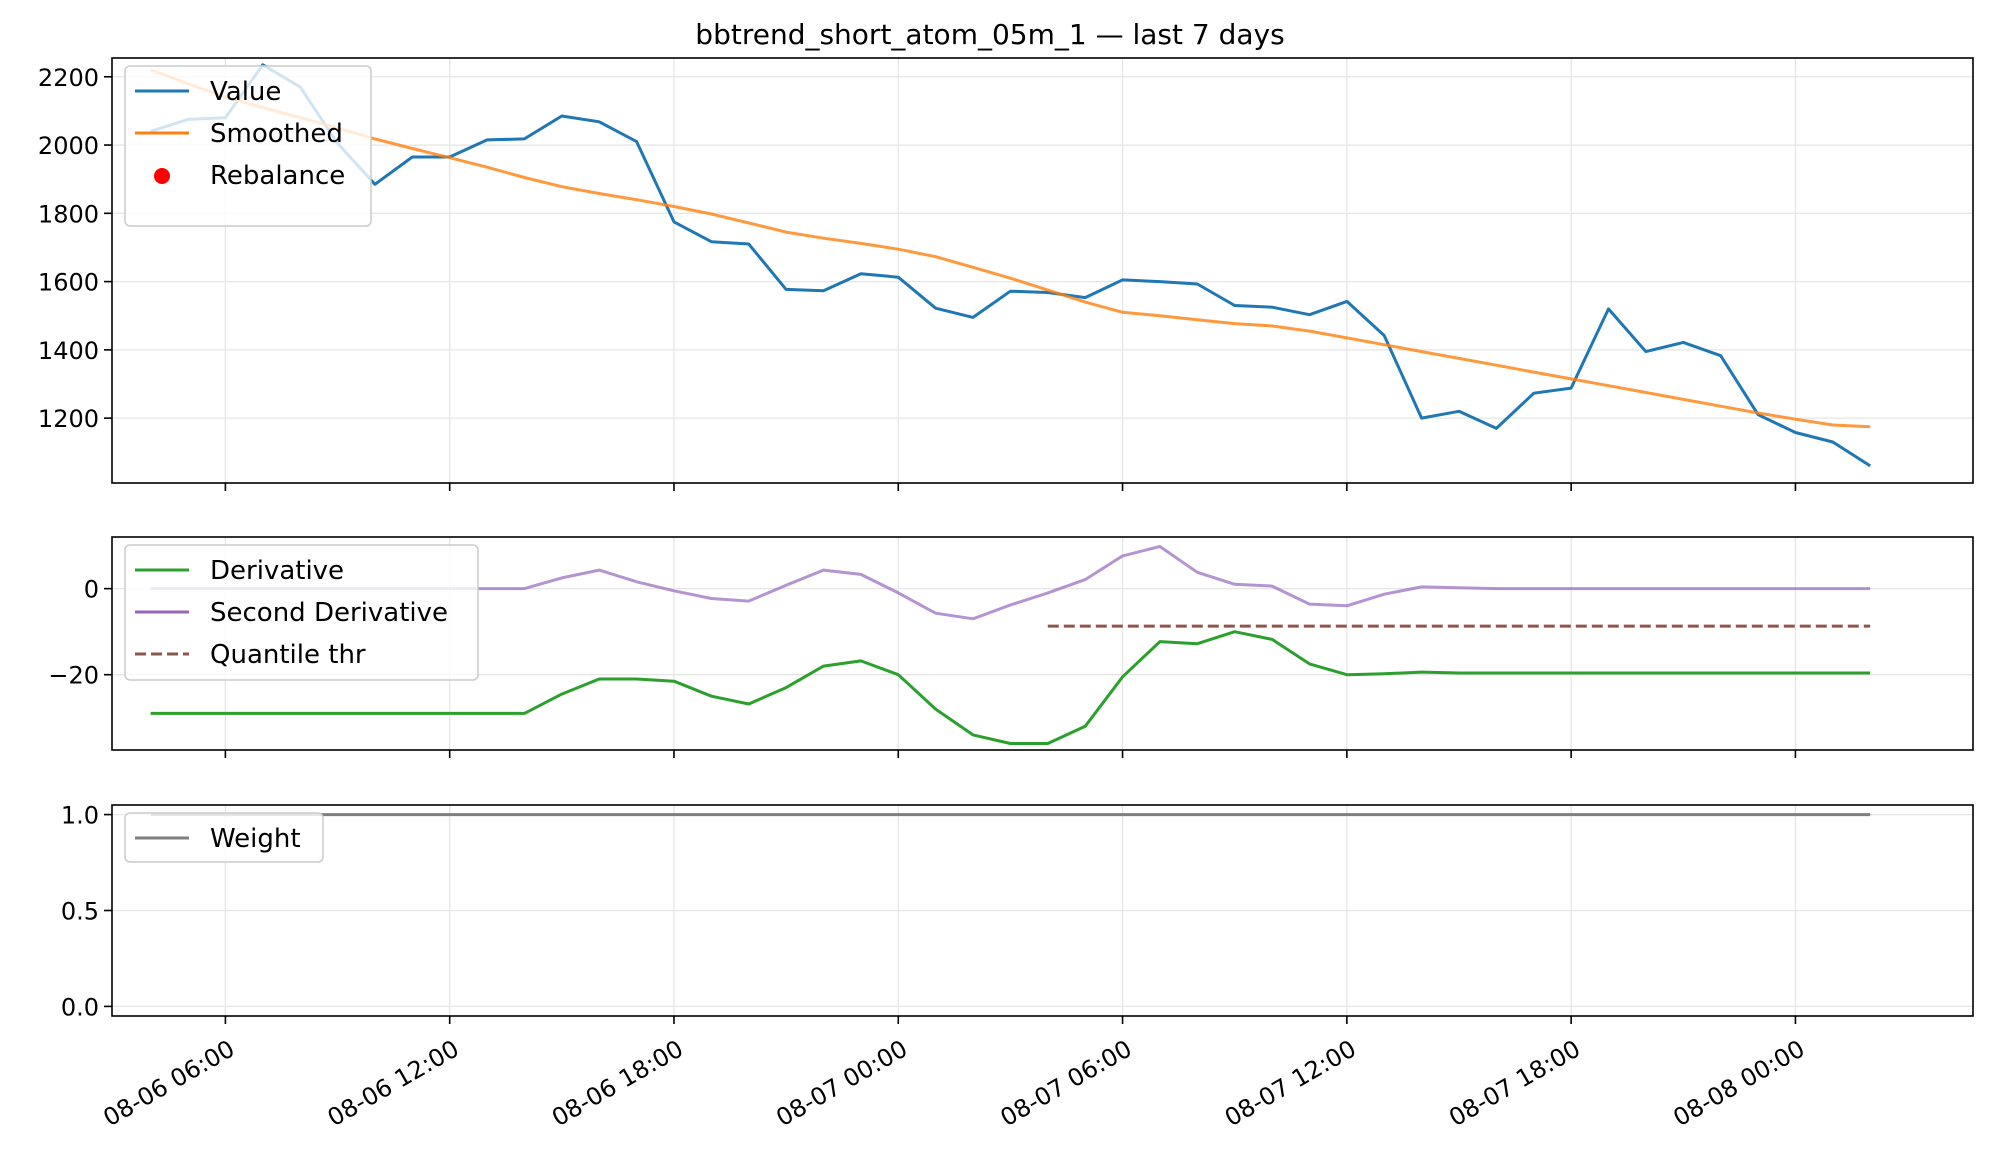 Image resolution: width=1990 pixels, height=1163 pixels. What do you see at coordinates (68, 283) in the screenshot?
I see `y-tick-label: 1600` at bounding box center [68, 283].